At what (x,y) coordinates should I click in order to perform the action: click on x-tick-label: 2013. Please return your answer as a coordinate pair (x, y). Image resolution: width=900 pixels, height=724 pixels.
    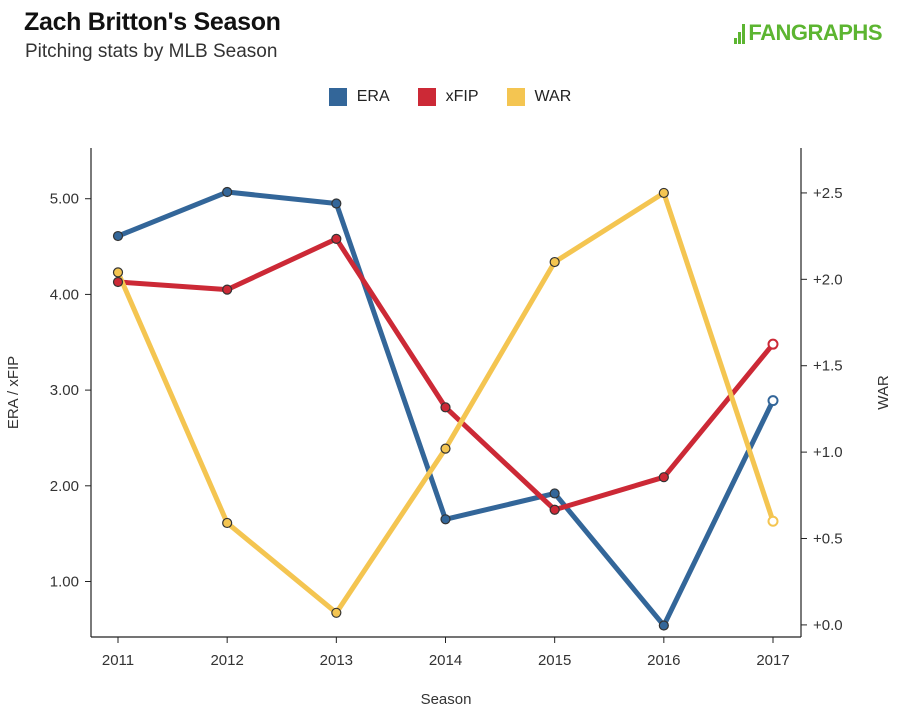
    Looking at the image, I should click on (336, 660).